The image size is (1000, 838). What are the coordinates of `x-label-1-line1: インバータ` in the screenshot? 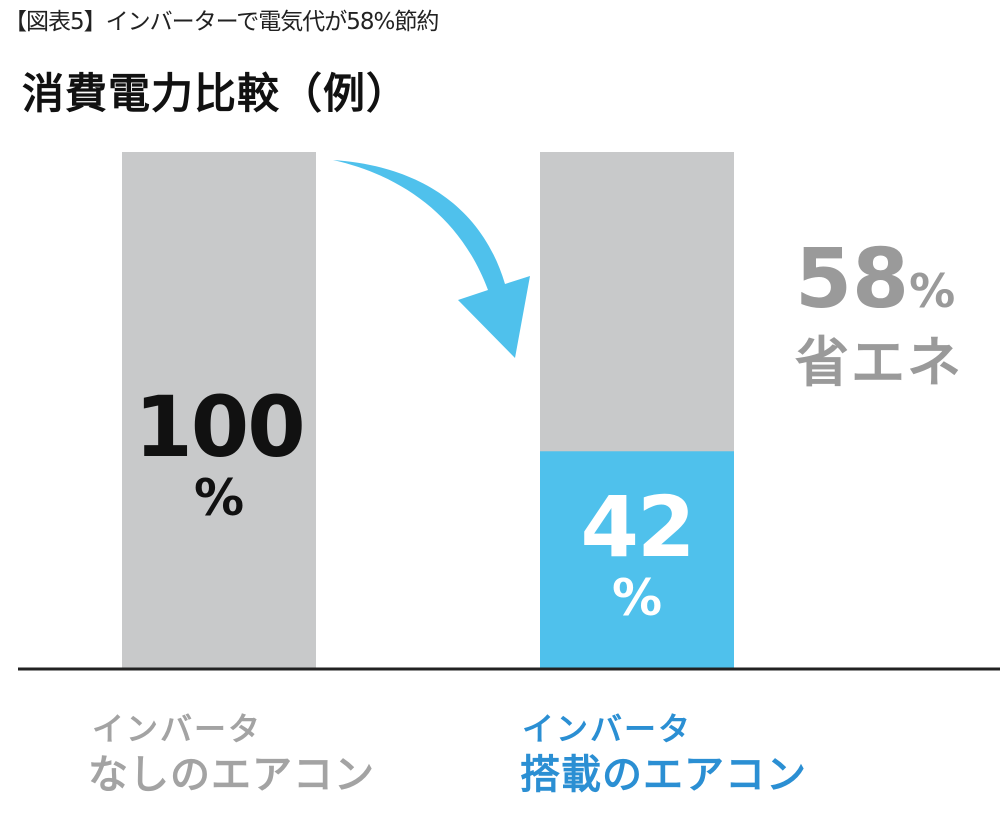 It's located at (177, 729).